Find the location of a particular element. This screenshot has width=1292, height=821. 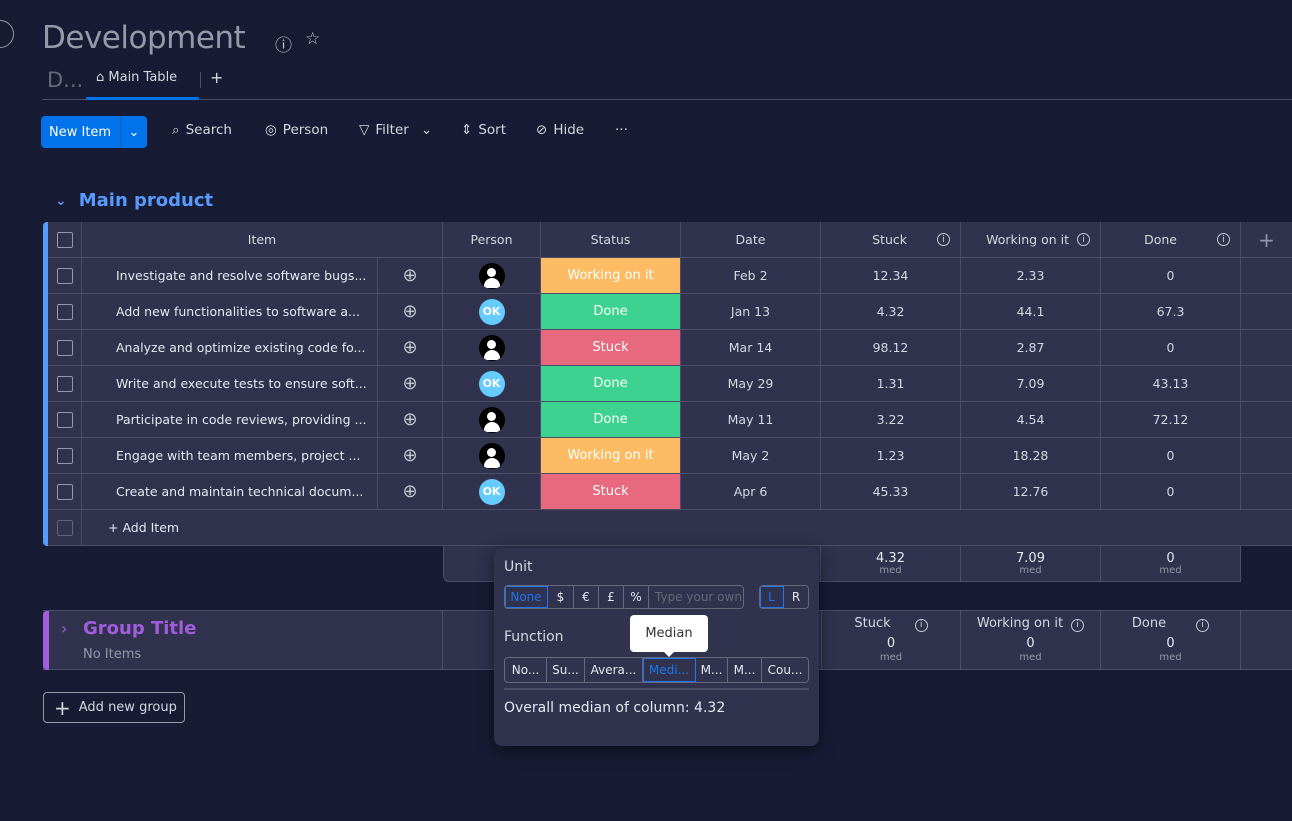

chevron-right-icon: › is located at coordinates (64, 628).